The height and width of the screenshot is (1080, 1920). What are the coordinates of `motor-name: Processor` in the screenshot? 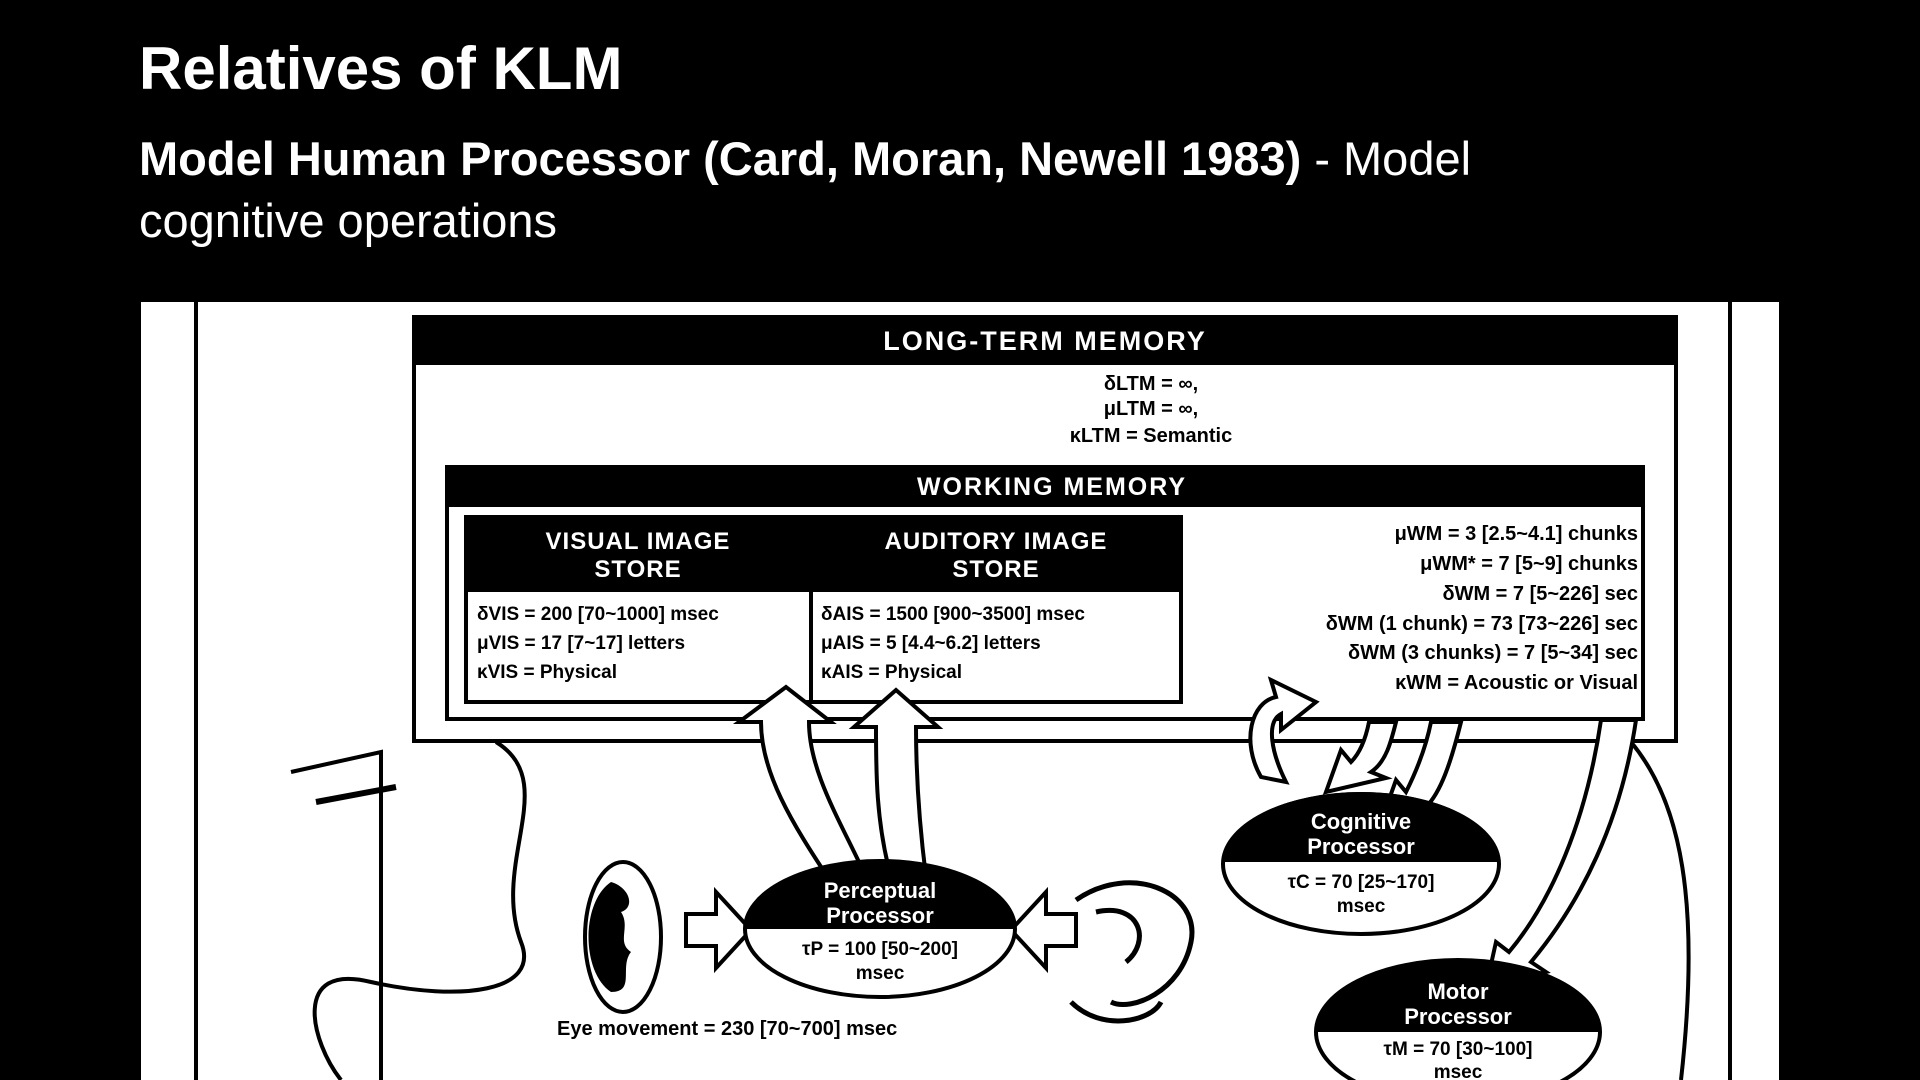 It's located at (1458, 1016).